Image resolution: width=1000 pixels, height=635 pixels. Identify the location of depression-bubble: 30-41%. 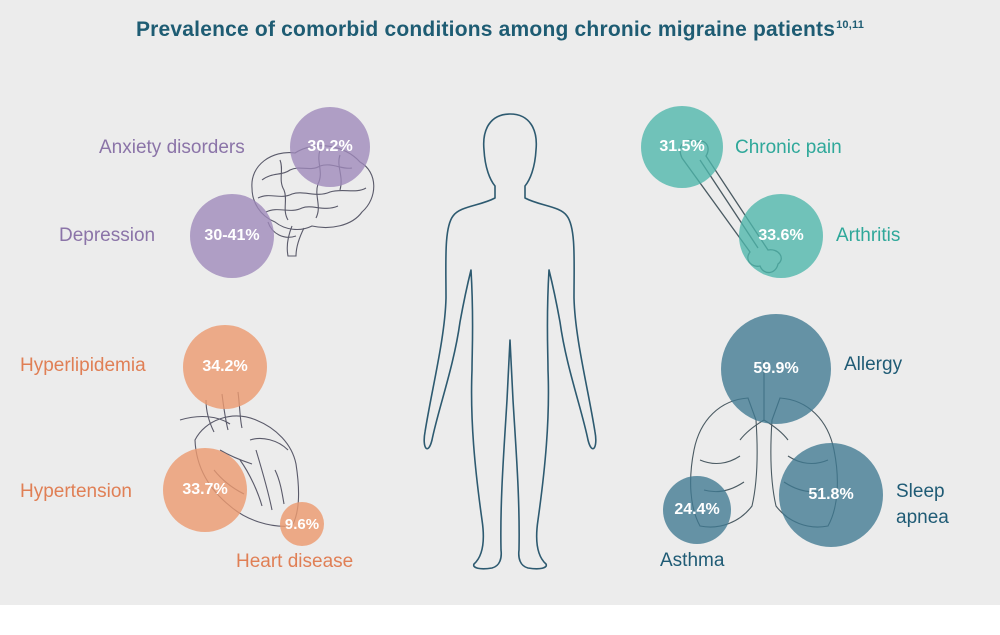
(232, 236).